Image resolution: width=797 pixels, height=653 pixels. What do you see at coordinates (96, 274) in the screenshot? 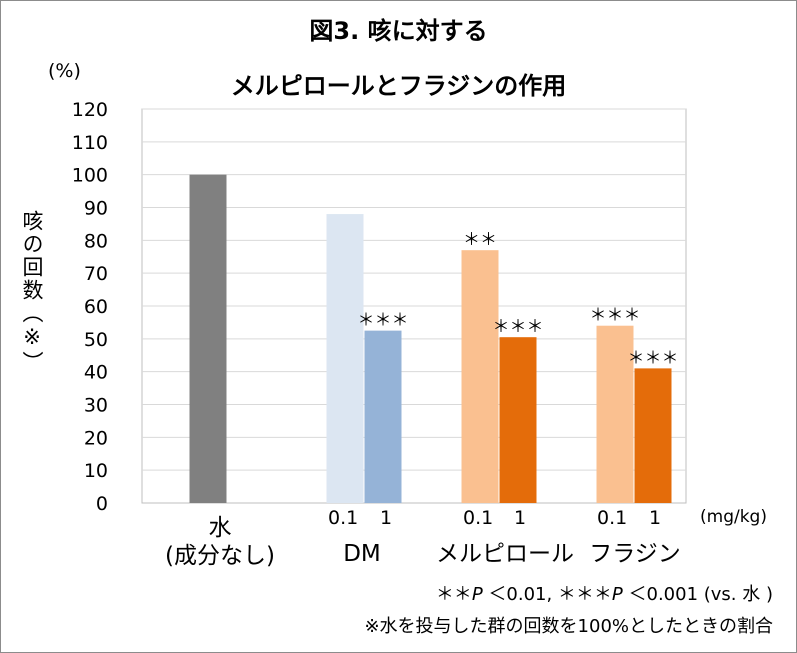
I see `y-tick-label: 70` at bounding box center [96, 274].